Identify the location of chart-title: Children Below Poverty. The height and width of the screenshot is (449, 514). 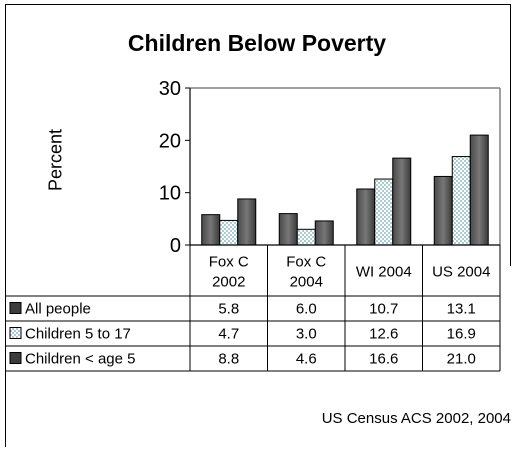
(257, 43).